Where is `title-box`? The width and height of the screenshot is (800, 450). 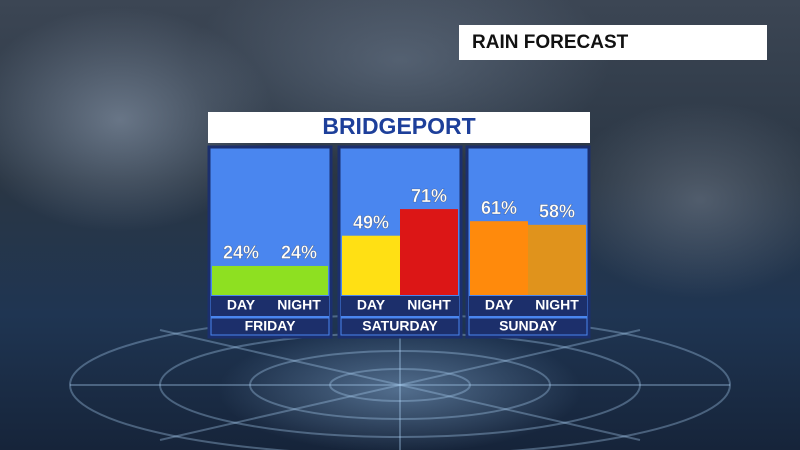
title-box is located at coordinates (399, 127).